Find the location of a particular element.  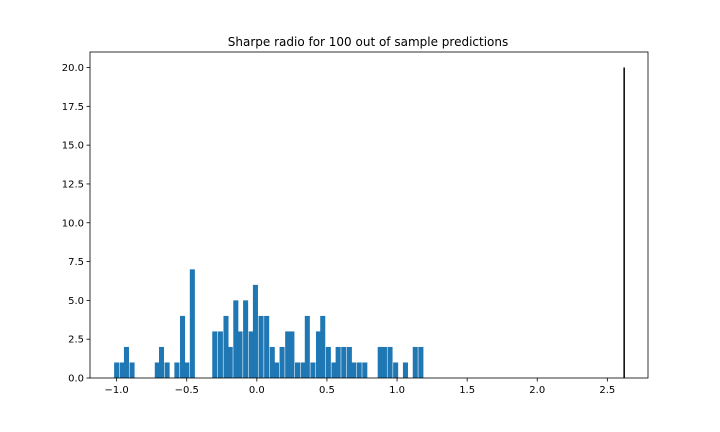

x-tick-label: 0.0 is located at coordinates (257, 390).